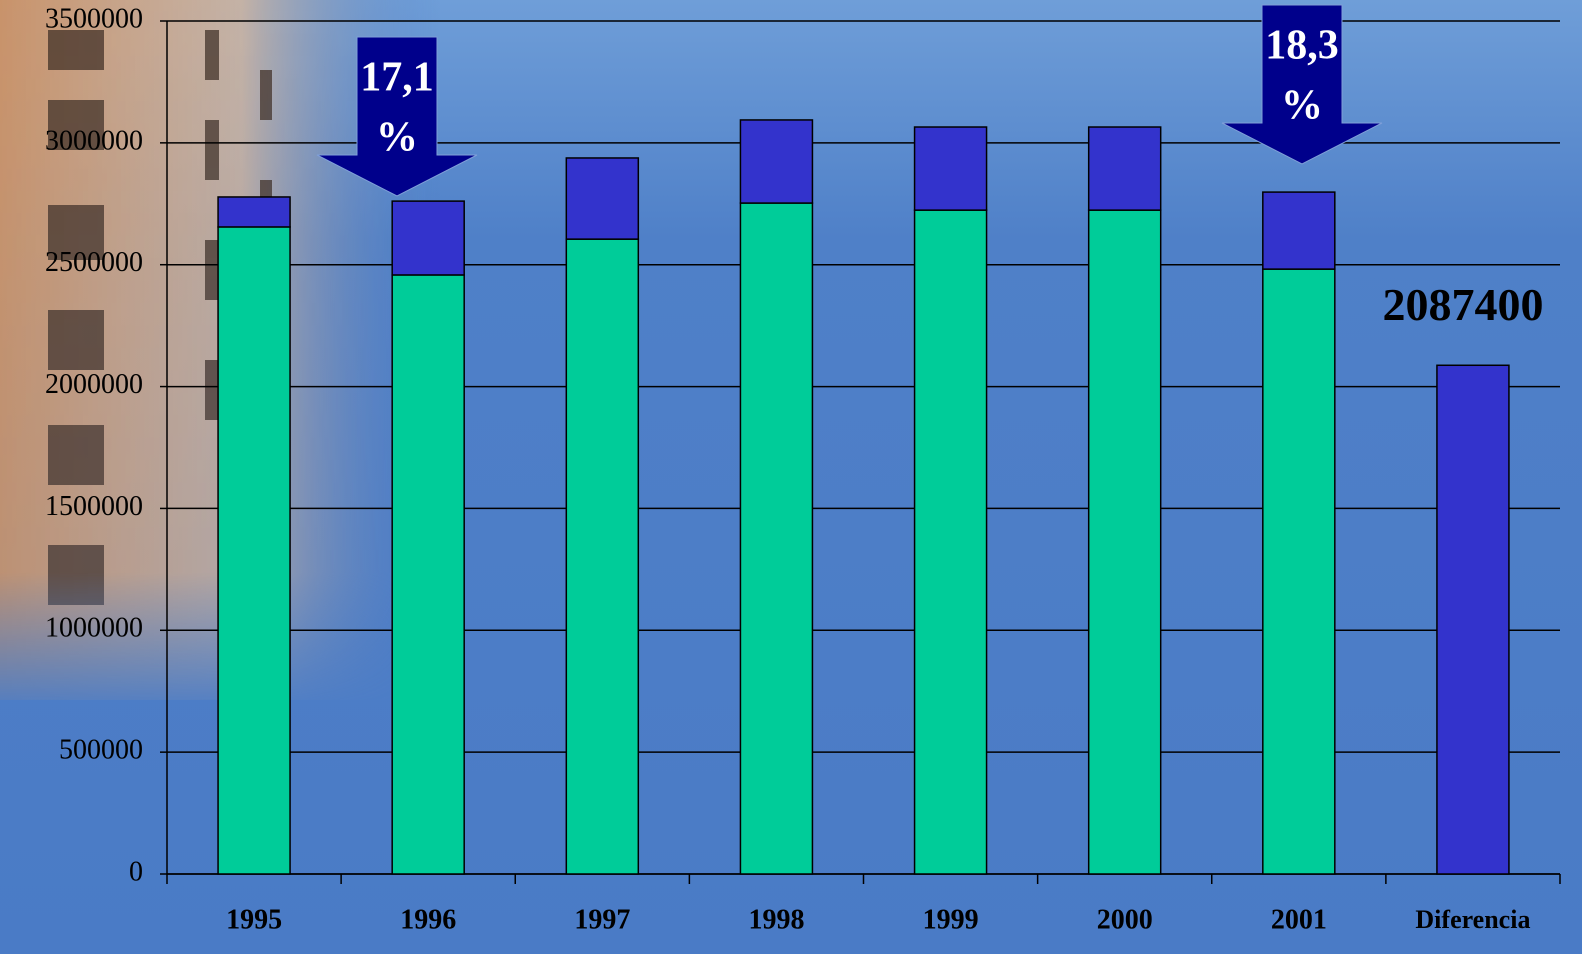  Describe the element at coordinates (776, 919) in the screenshot. I see `x-tick-label: 1998` at that location.